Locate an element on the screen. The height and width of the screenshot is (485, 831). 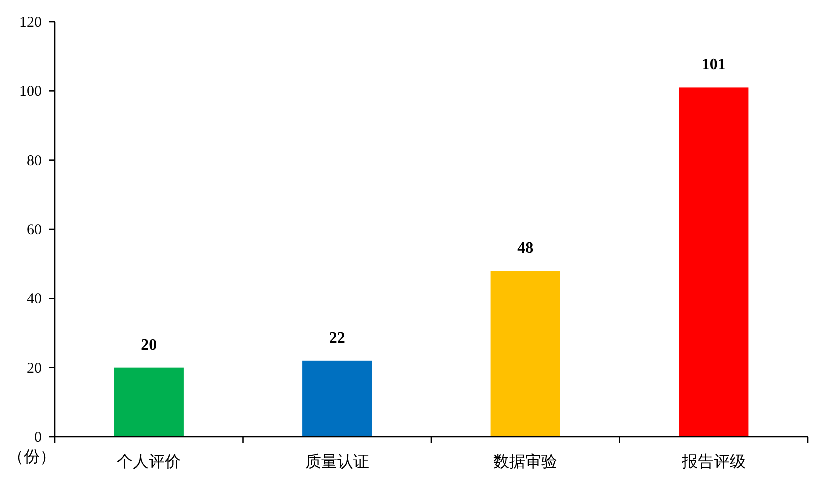
x-tick-label: 质量认证 is located at coordinates (337, 462).